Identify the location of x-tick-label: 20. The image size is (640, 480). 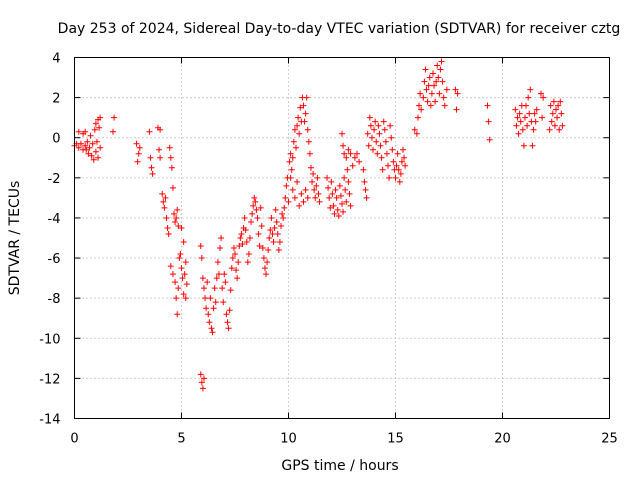
(502, 439).